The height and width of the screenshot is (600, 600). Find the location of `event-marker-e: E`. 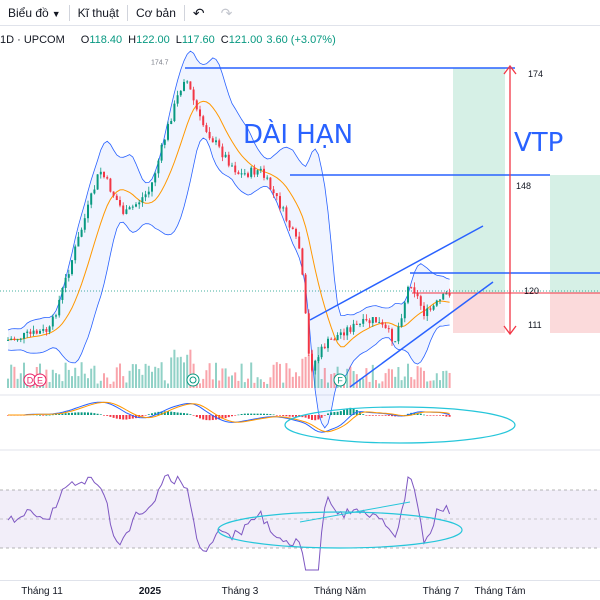

event-marker-e: E is located at coordinates (40, 380).